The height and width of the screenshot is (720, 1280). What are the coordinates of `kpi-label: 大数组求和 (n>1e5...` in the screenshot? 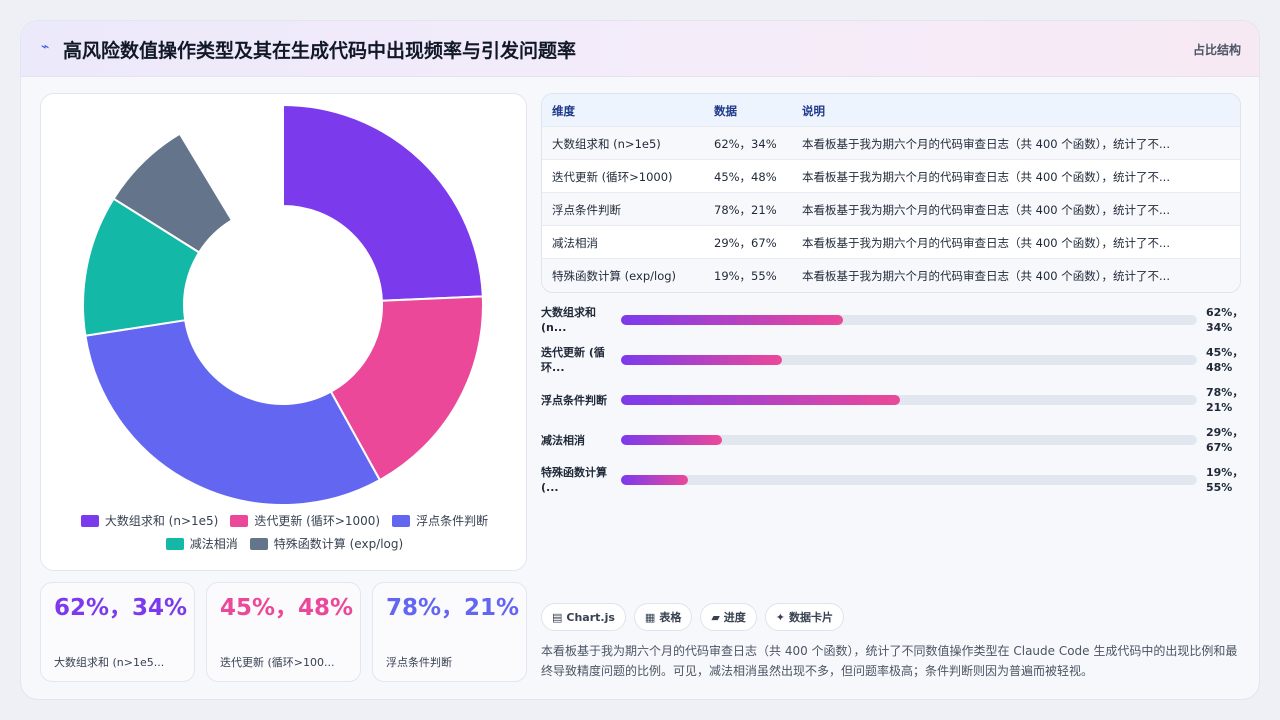 It's located at (109, 662).